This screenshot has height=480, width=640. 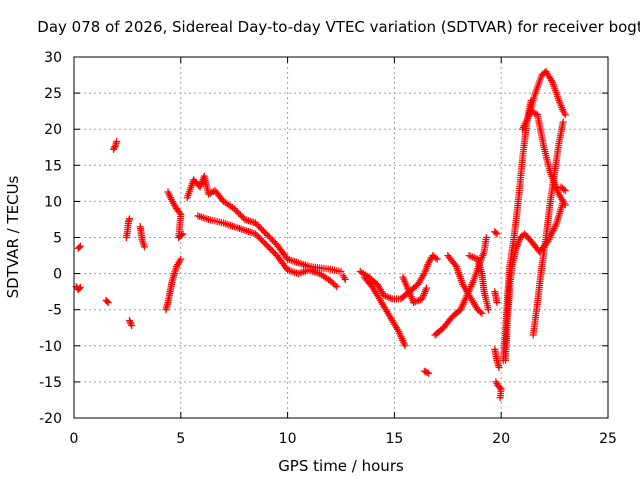 I want to click on x-tick-label: 5, so click(x=180, y=439).